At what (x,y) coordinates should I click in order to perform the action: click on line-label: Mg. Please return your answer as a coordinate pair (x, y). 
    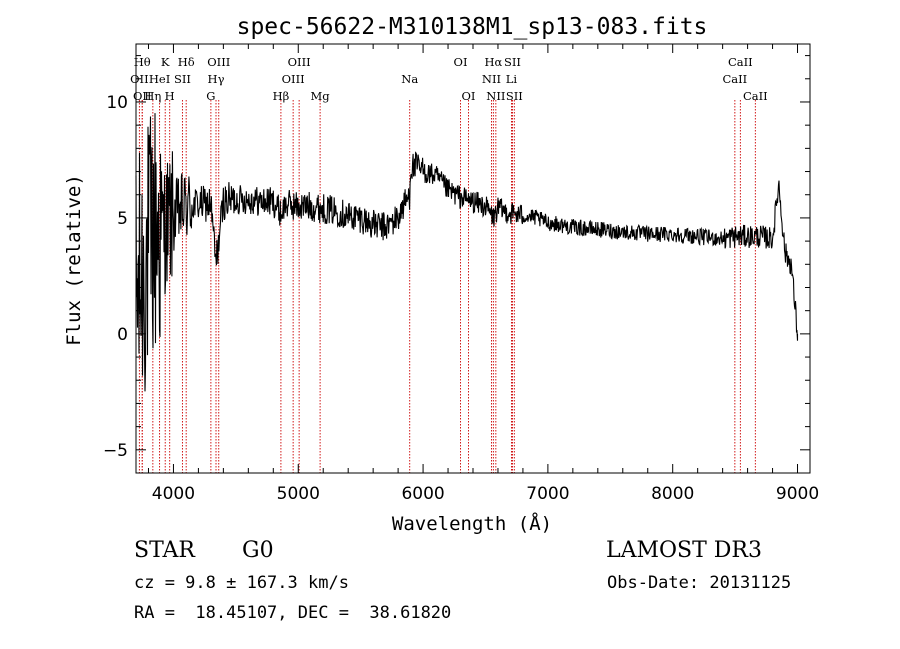
    Looking at the image, I should click on (321, 96).